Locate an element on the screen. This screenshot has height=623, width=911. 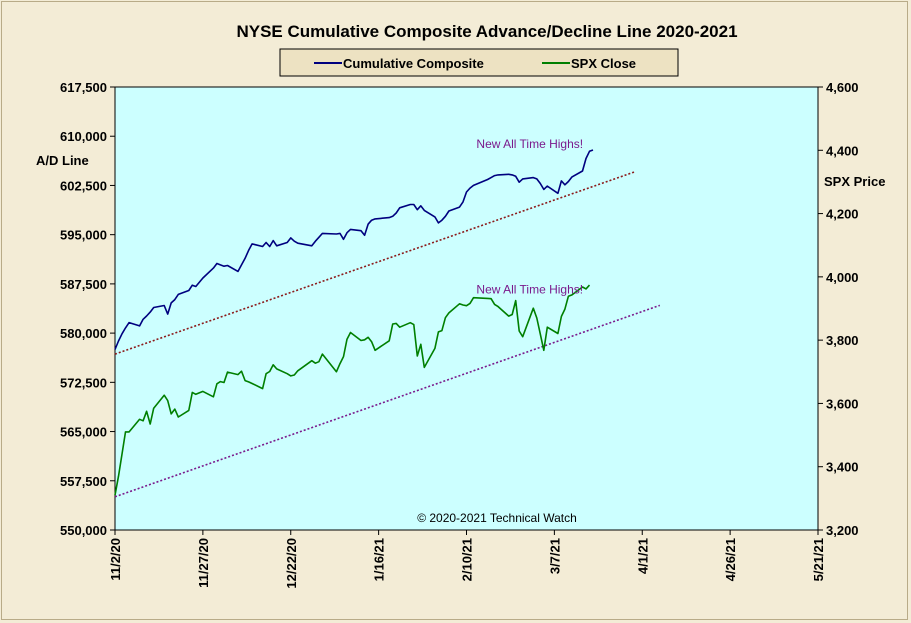
left-tick-label: 557,500 is located at coordinates (83, 481).